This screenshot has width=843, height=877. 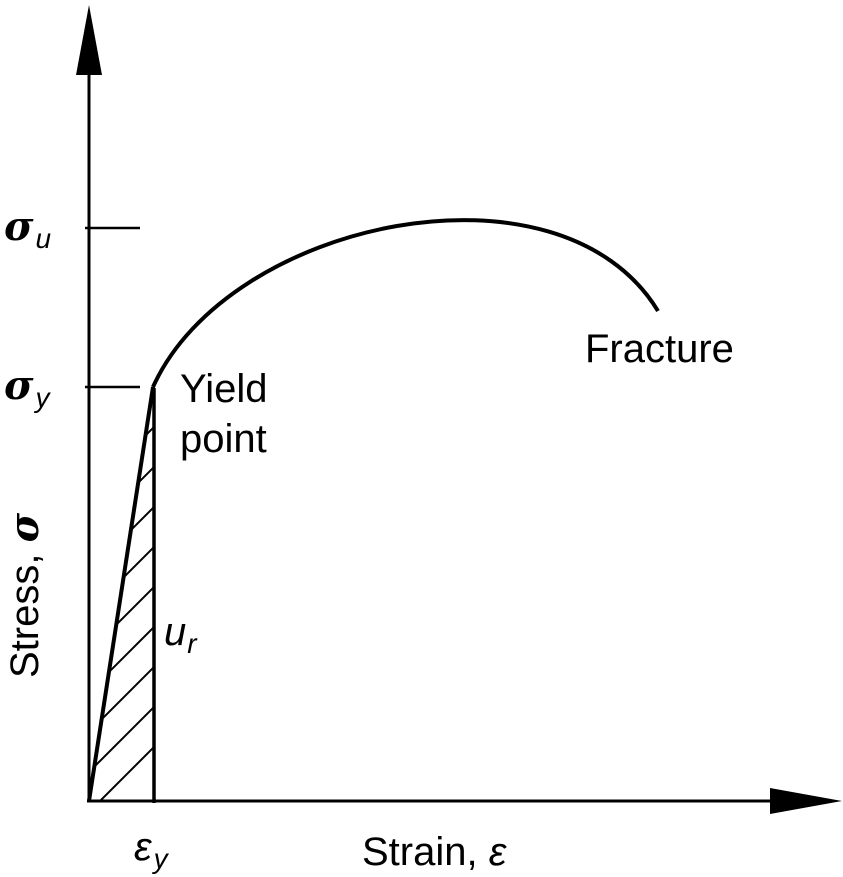 I want to click on yield-point-label-line1: Yield, so click(x=223, y=389).